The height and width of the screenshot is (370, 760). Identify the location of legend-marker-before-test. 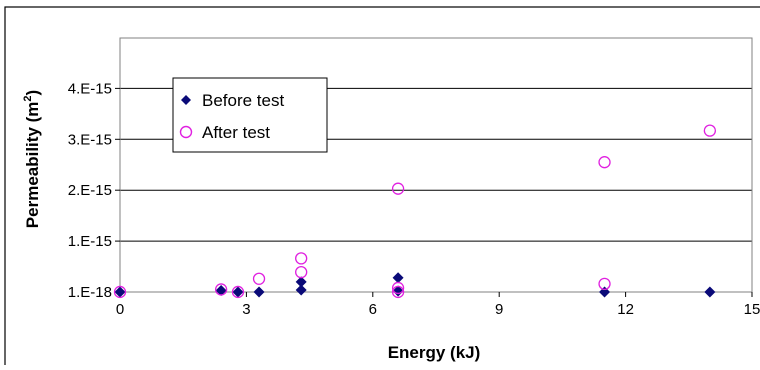
(186, 100).